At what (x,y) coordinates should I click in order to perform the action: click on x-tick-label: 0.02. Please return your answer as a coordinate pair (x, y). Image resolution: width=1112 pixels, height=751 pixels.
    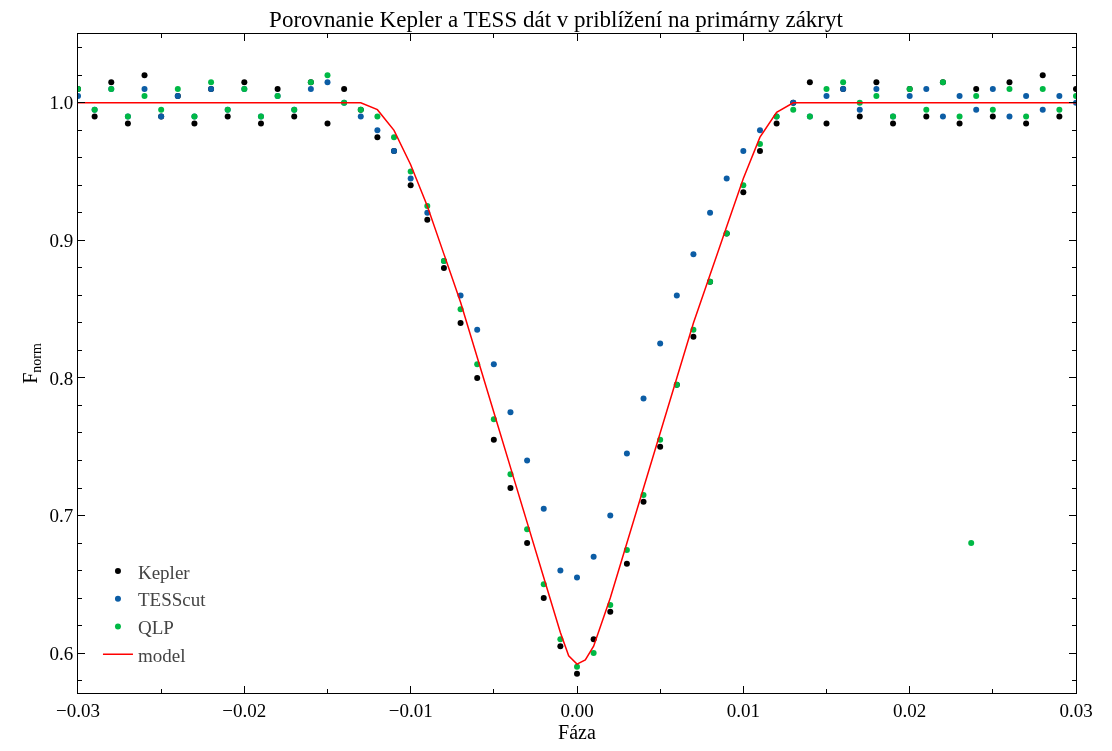
    Looking at the image, I should click on (910, 710).